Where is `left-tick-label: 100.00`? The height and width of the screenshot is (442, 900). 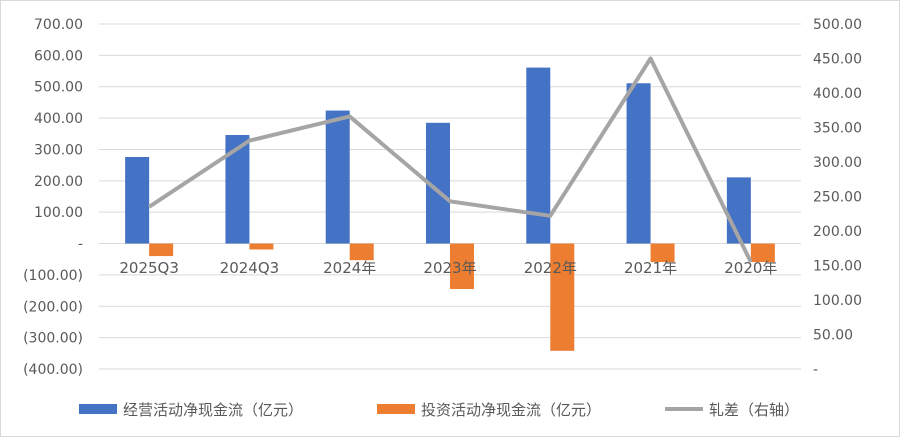
left-tick-label: 100.00 is located at coordinates (58, 213).